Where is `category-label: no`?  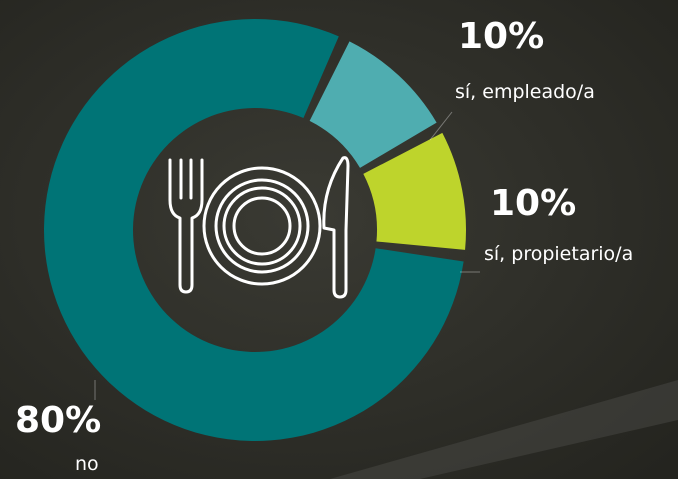
category-label: no is located at coordinates (87, 464).